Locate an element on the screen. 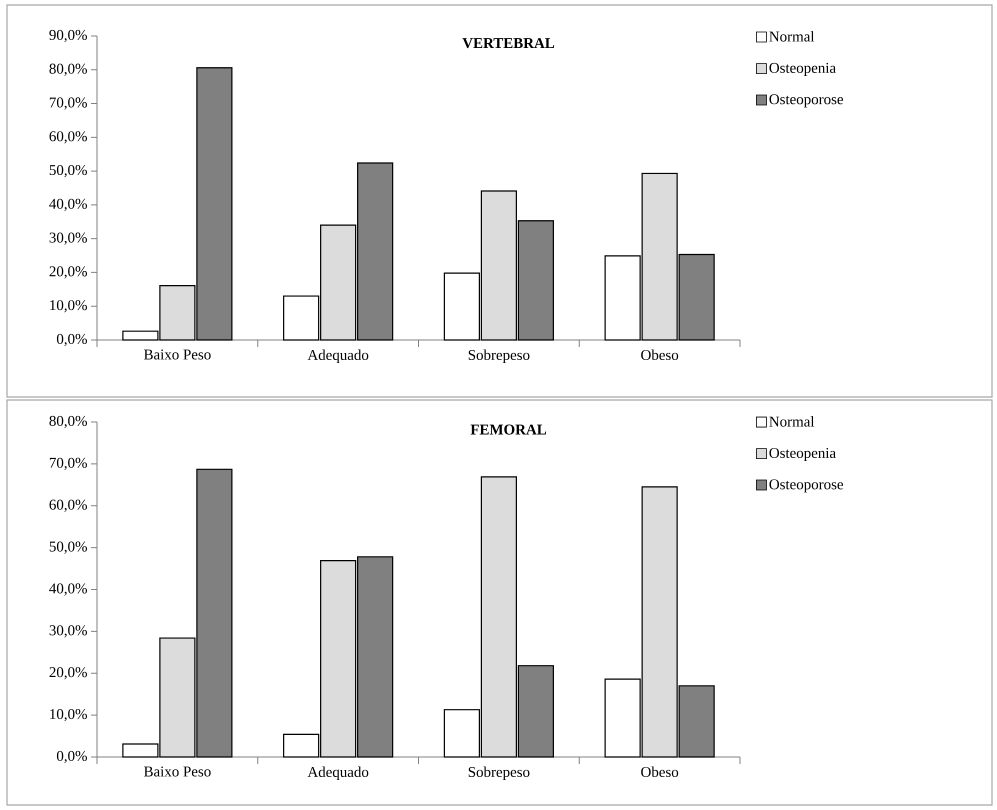 This screenshot has width=997, height=810. y-tick-label: 90,0% is located at coordinates (68, 36).